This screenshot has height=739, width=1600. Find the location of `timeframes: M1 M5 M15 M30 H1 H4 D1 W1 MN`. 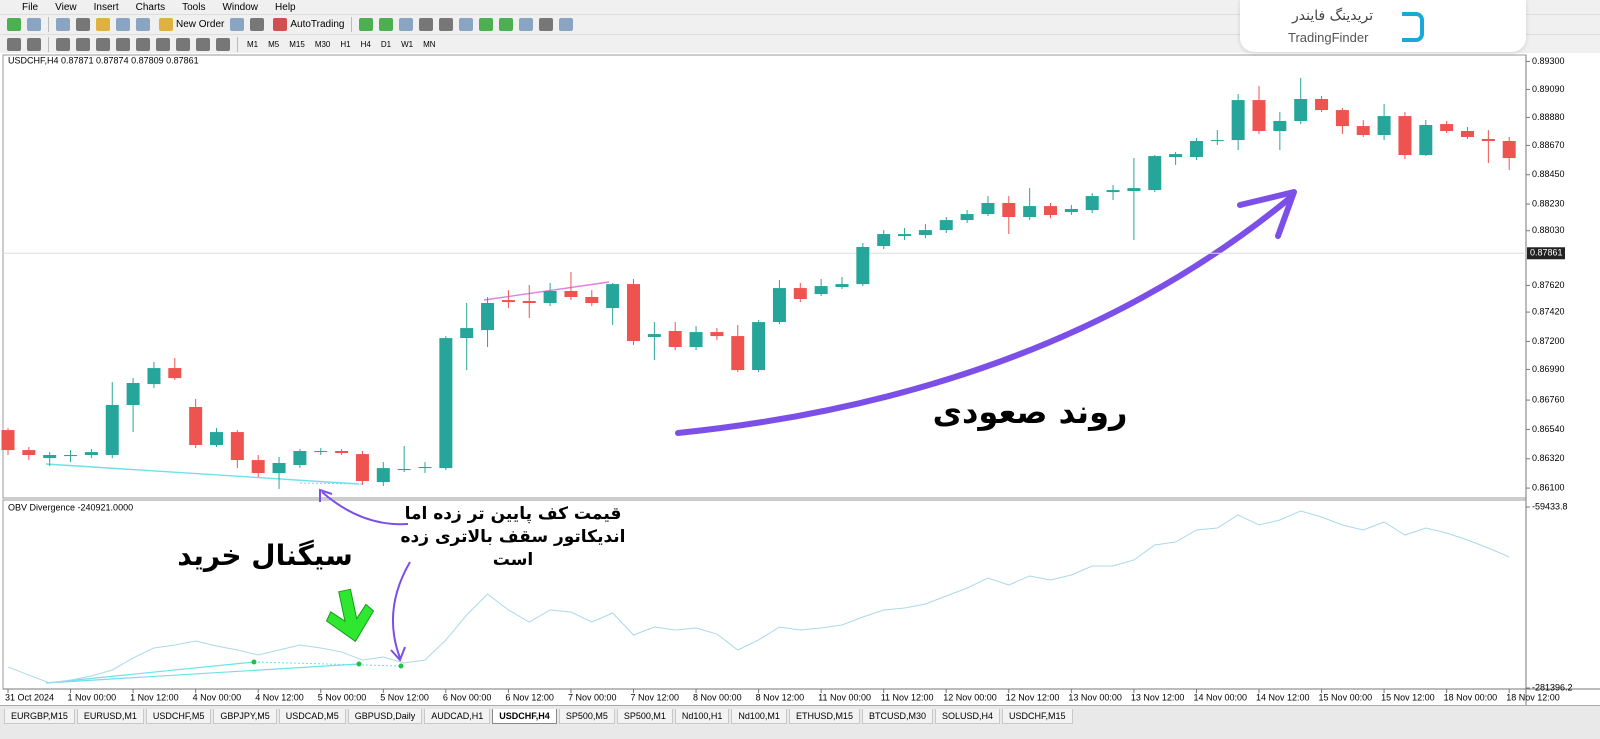

timeframes: M1 M5 M15 M30 H1 H4 D1 W1 MN is located at coordinates (341, 44).